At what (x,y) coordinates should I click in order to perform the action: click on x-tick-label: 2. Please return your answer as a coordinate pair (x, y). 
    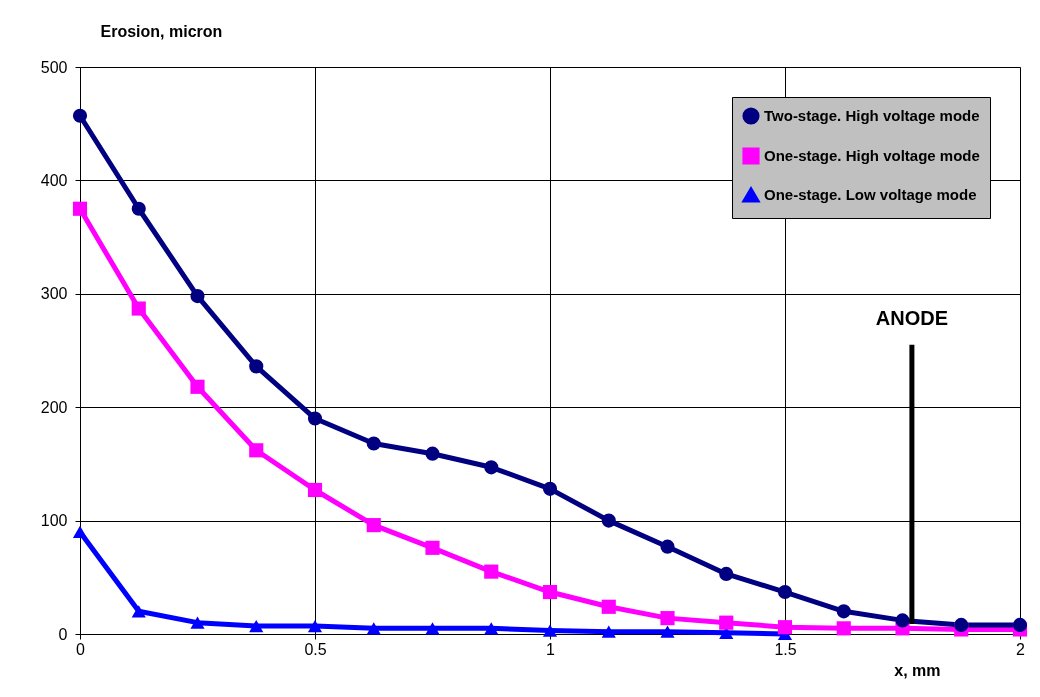
    Looking at the image, I should click on (1021, 649).